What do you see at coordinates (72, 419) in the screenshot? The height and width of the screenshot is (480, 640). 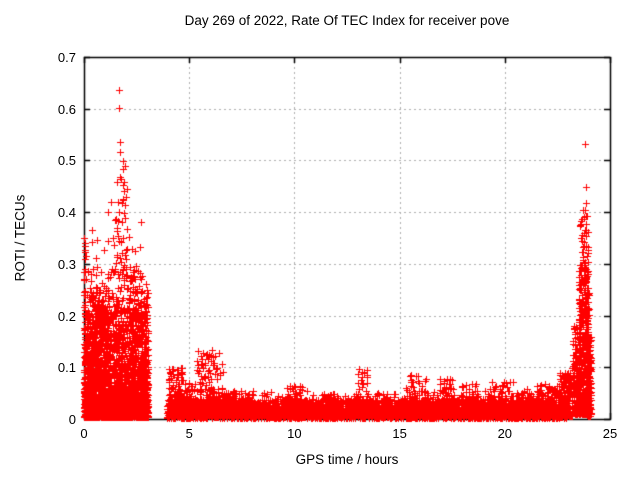 I see `y-tick-label: 0` at bounding box center [72, 419].